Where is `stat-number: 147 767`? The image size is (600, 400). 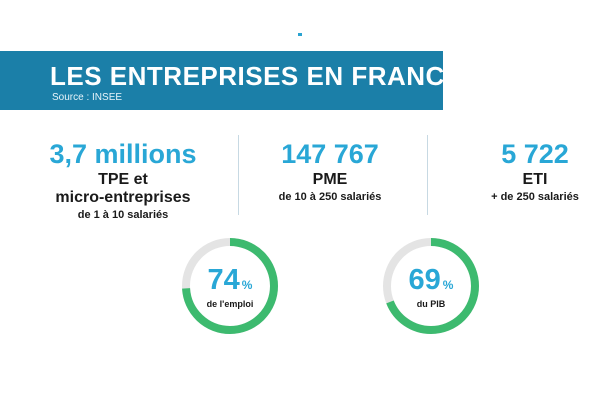 stat-number: 147 767 is located at coordinates (330, 154).